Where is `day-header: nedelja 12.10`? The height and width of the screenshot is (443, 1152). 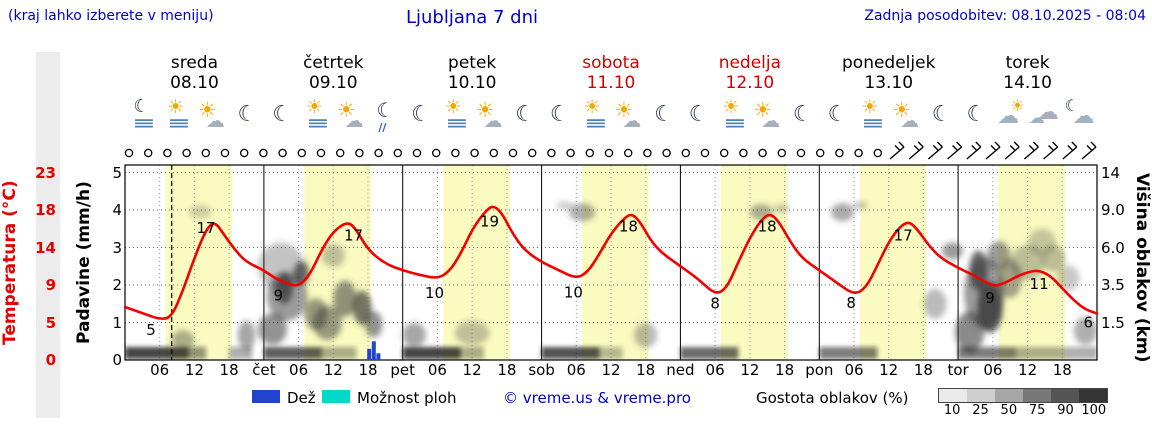 day-header: nedelja 12.10 is located at coordinates (749, 73).